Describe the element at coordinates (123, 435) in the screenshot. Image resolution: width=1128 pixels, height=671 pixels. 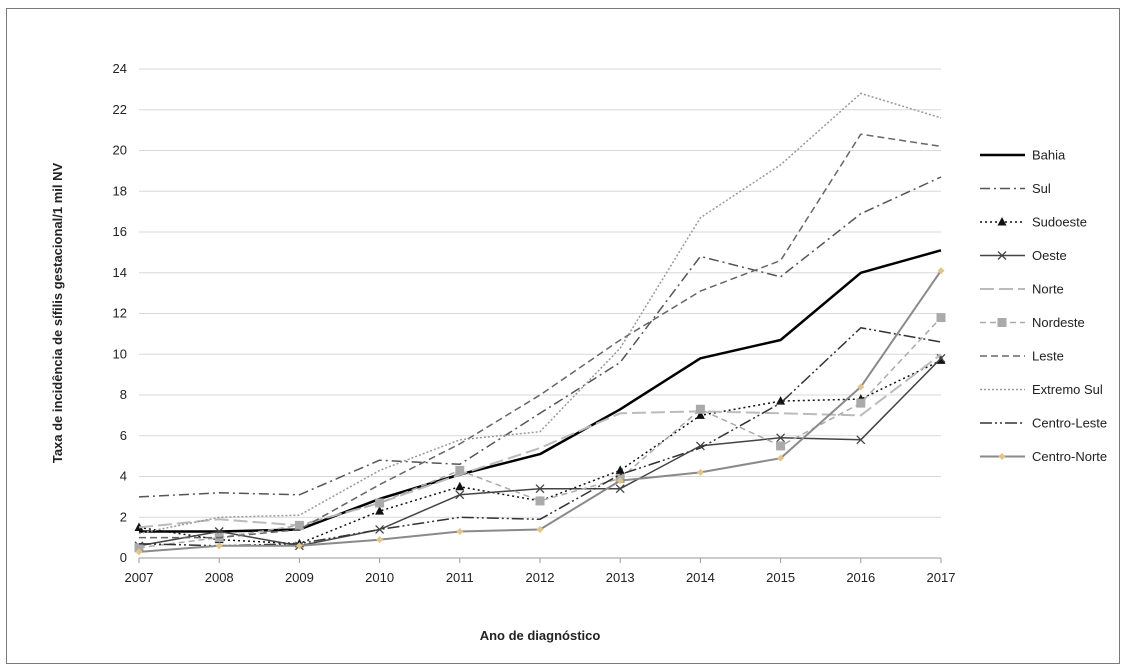
I see `y-tick-6: 6` at that location.